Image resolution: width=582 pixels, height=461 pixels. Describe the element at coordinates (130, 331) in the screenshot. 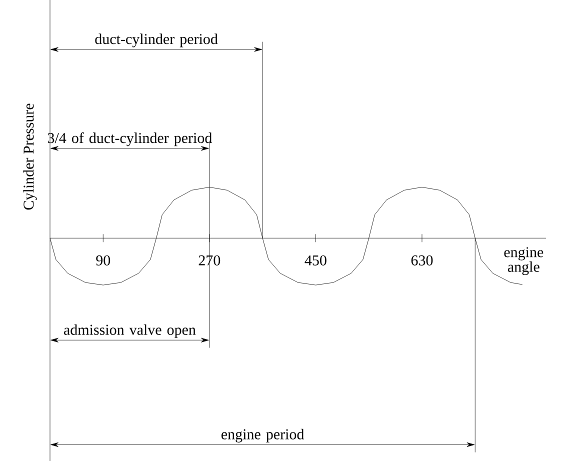

I see `text: admission valve open` at that location.